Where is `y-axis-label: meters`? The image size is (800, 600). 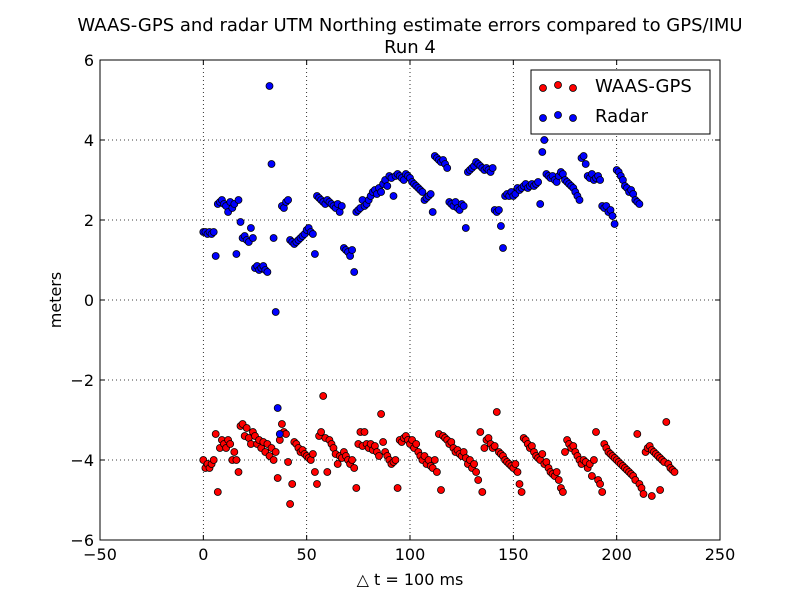
y-axis-label: meters is located at coordinates (55, 300).